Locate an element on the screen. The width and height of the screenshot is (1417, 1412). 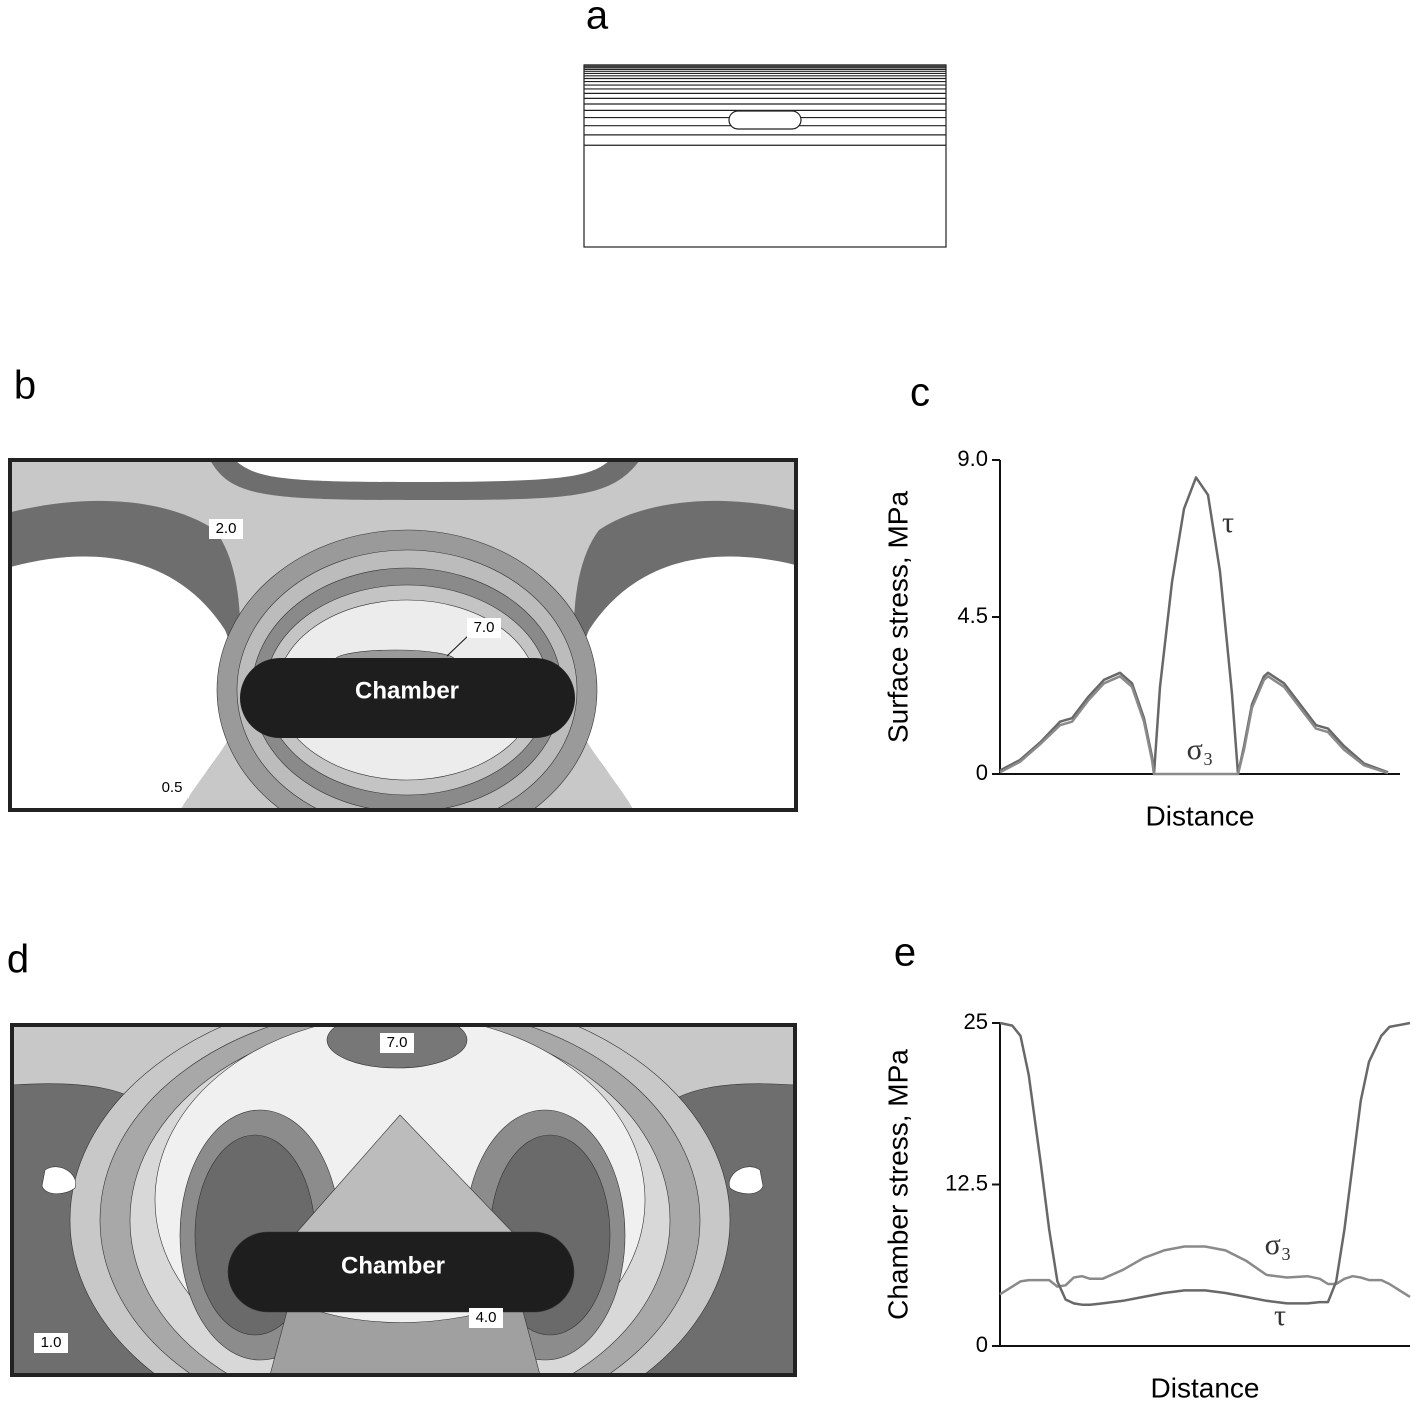
panel-label: e is located at coordinates (905, 953).